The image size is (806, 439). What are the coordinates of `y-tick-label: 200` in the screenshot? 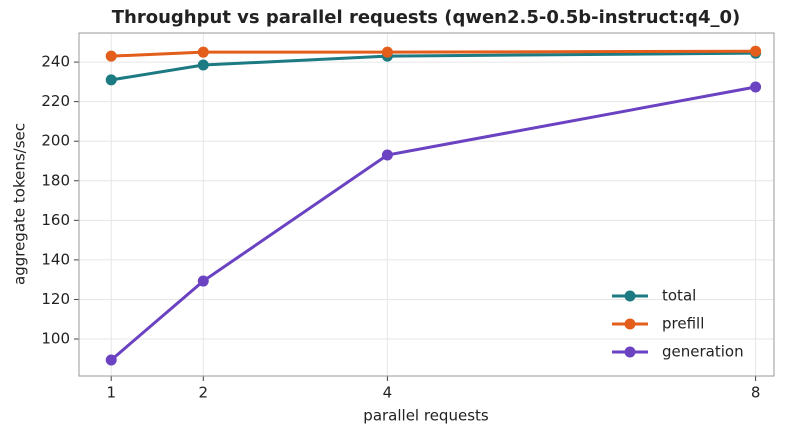 It's located at (55, 141).